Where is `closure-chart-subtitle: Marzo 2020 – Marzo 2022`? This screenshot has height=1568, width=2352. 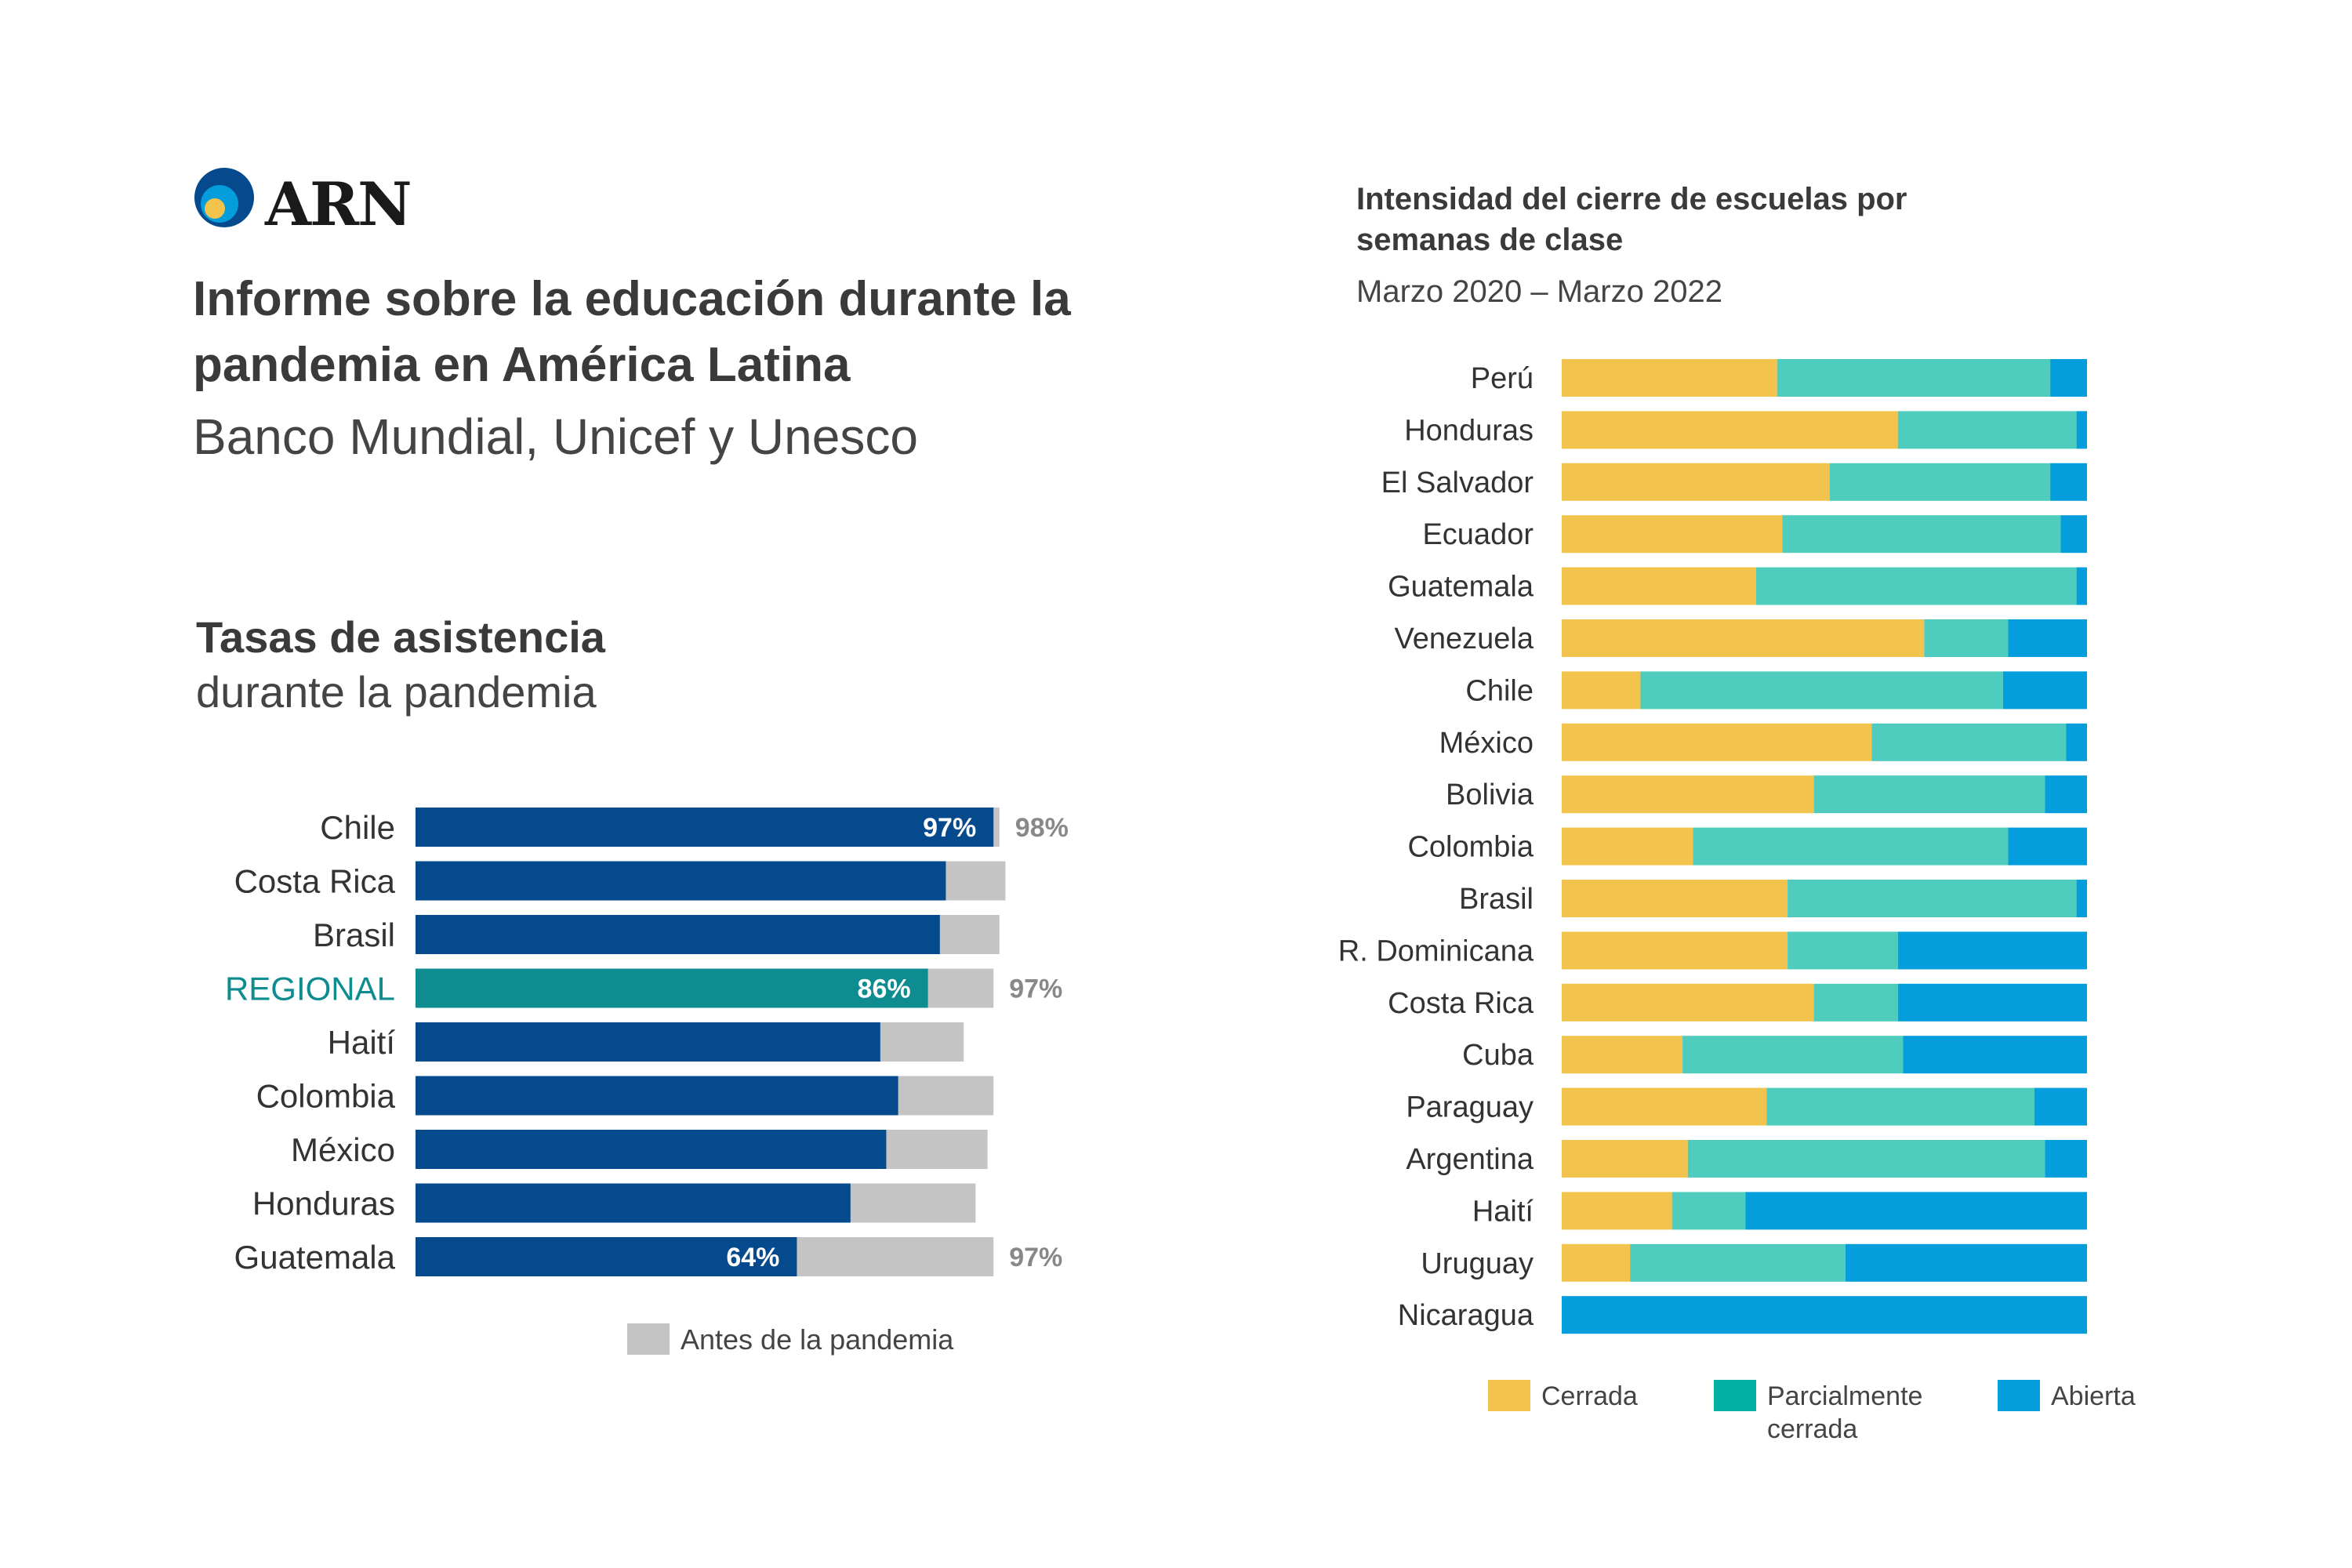 closure-chart-subtitle: Marzo 2020 – Marzo 2022 is located at coordinates (1539, 291).